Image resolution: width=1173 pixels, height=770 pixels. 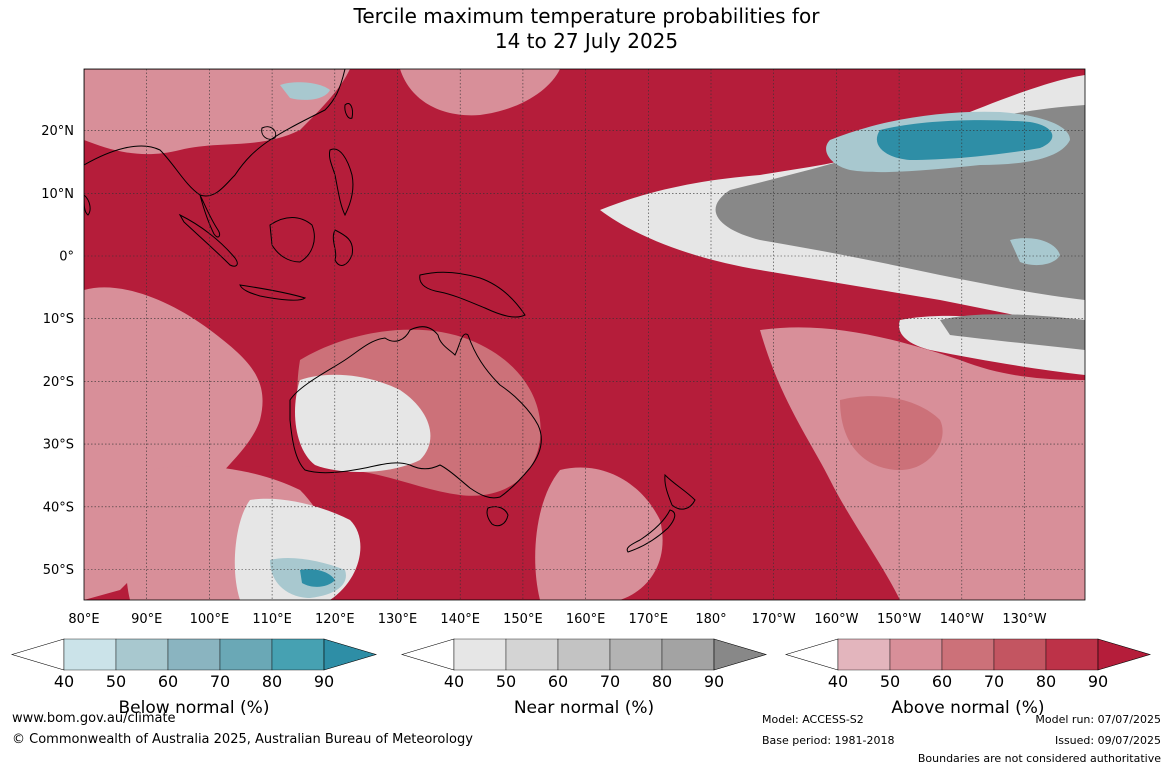 I want to click on java-coastline, so click(x=273, y=292).